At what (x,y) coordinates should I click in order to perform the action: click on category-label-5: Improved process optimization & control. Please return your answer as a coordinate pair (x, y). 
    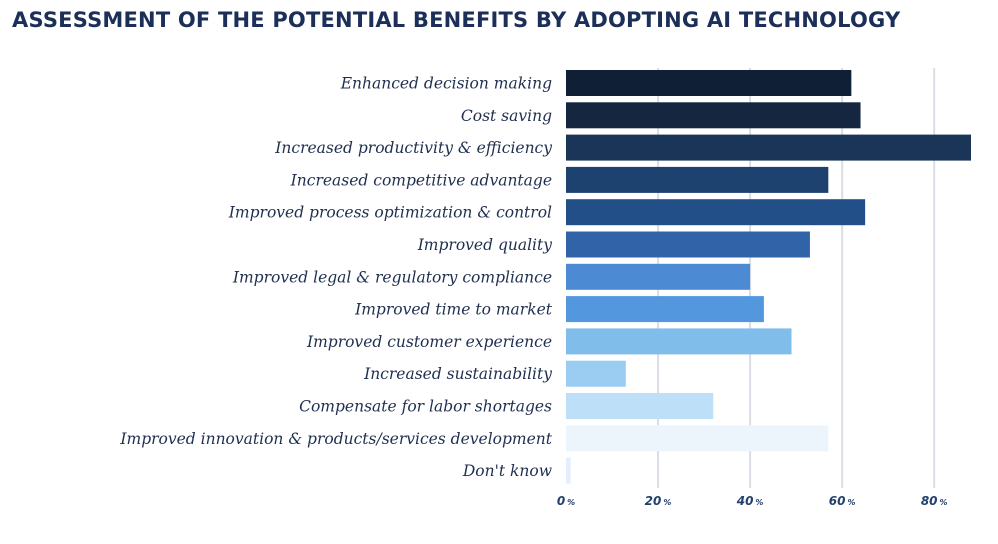
    Looking at the image, I should click on (390, 213).